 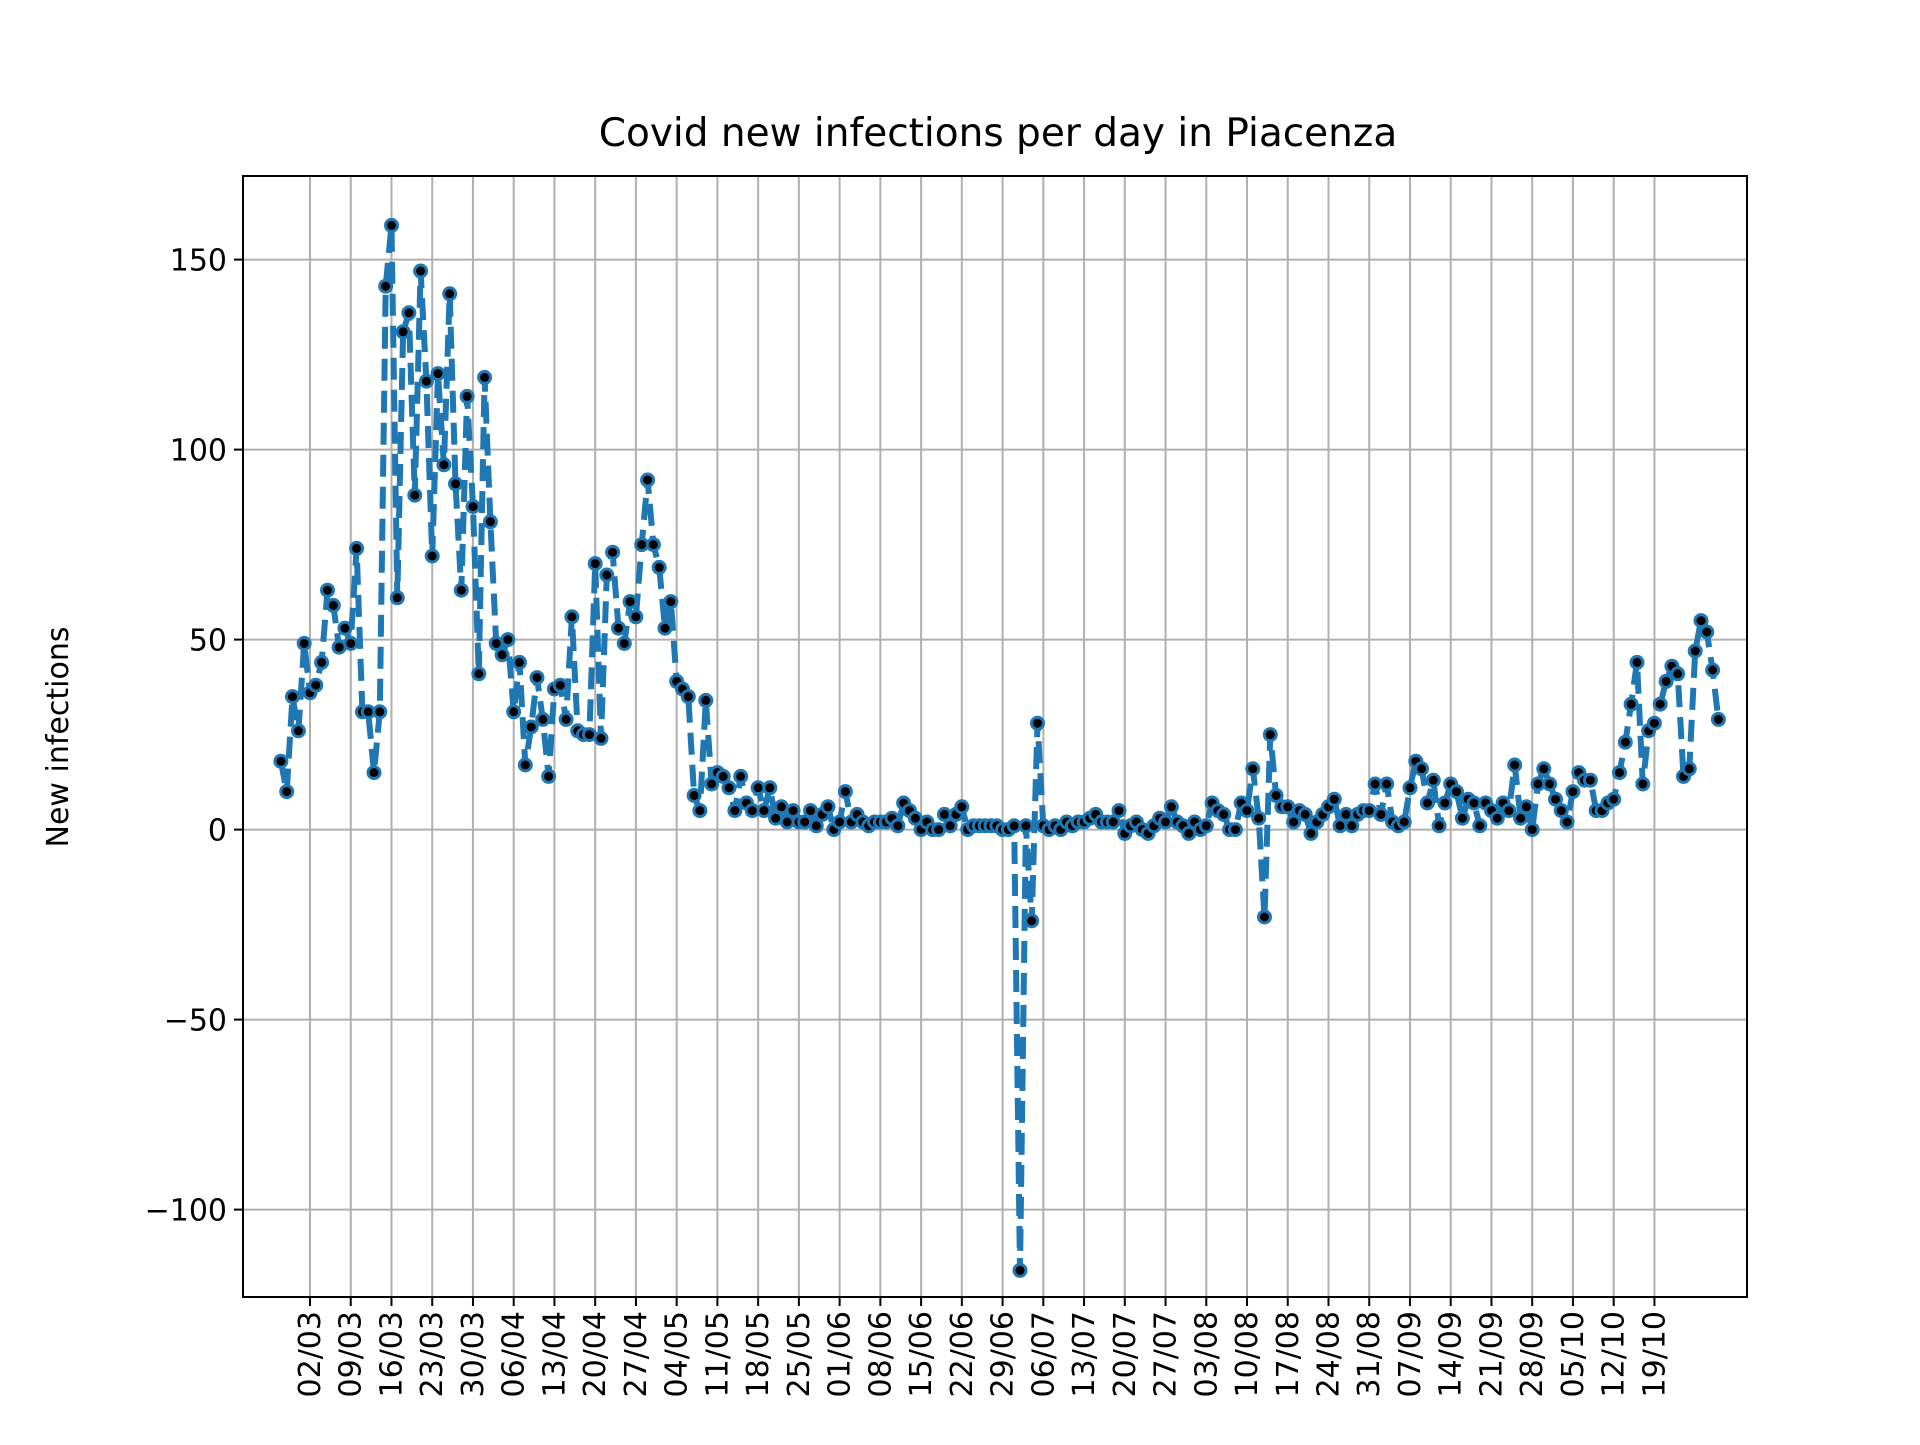 What do you see at coordinates (1043, 1354) in the screenshot?
I see `x-tick-label: 06/07` at bounding box center [1043, 1354].